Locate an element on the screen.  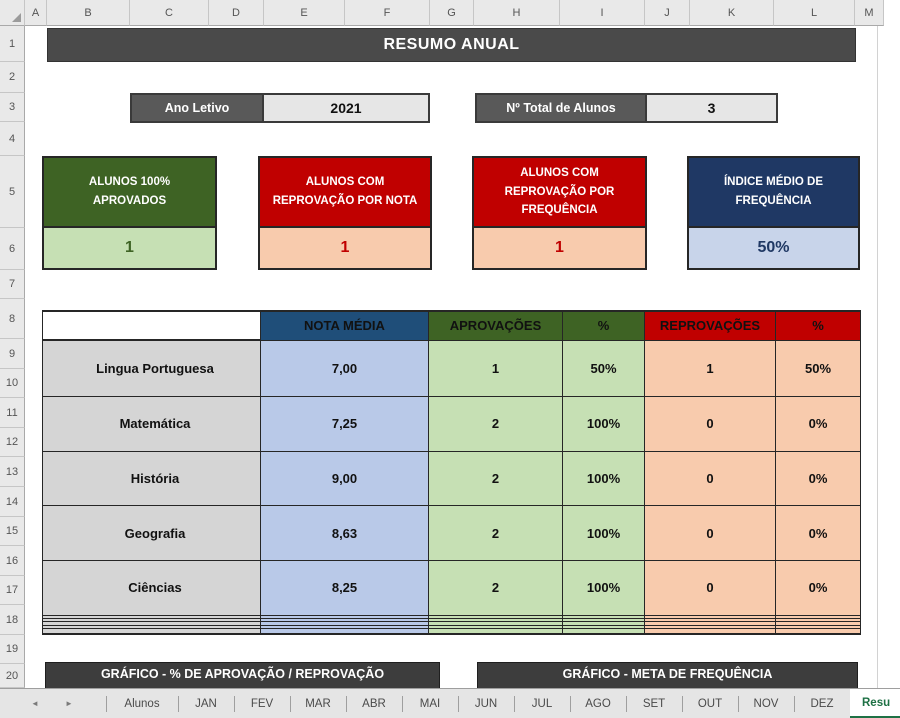
tab-scroll-right-icon: ► is located at coordinates (69, 703).